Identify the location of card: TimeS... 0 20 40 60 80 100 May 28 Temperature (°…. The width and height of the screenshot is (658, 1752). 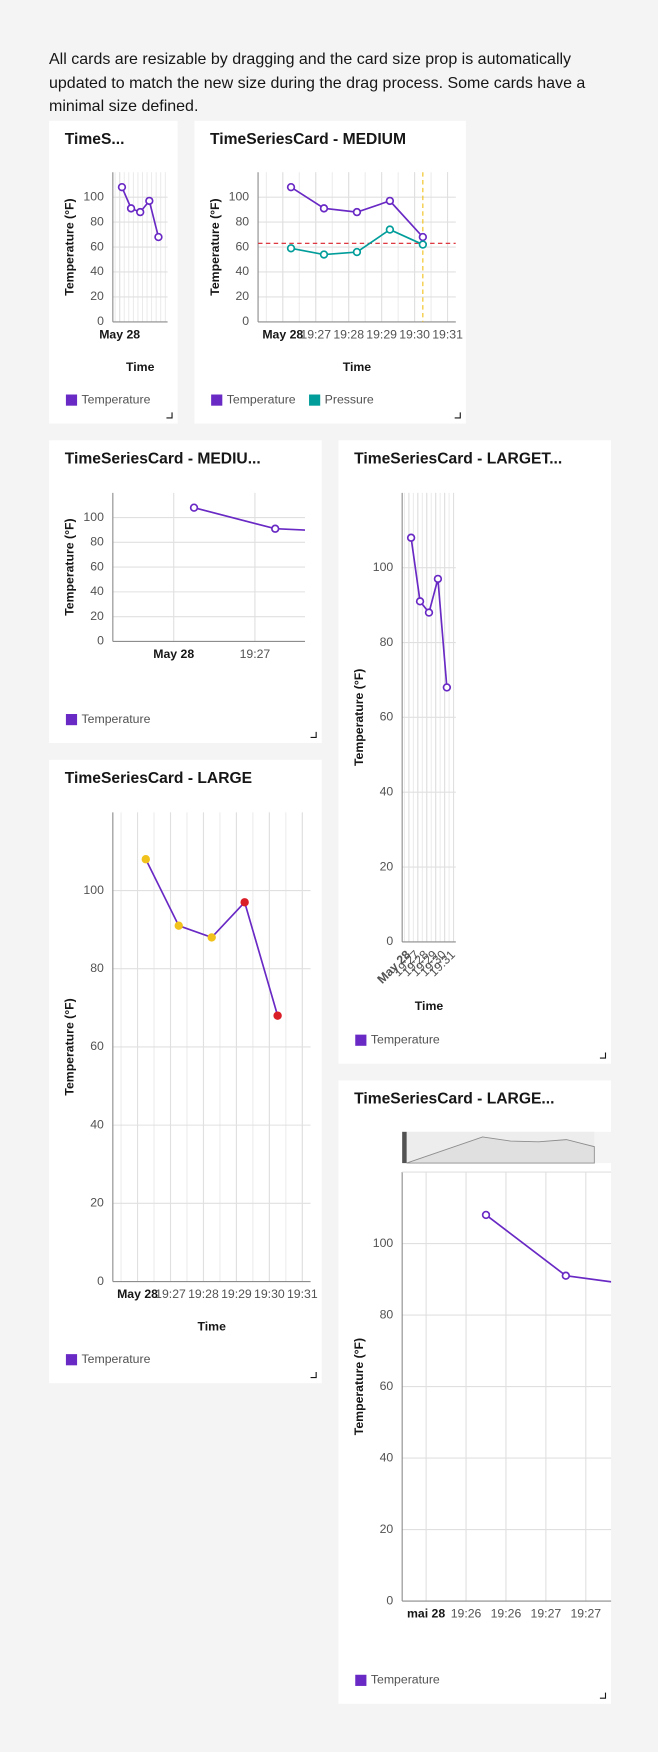
(113, 272).